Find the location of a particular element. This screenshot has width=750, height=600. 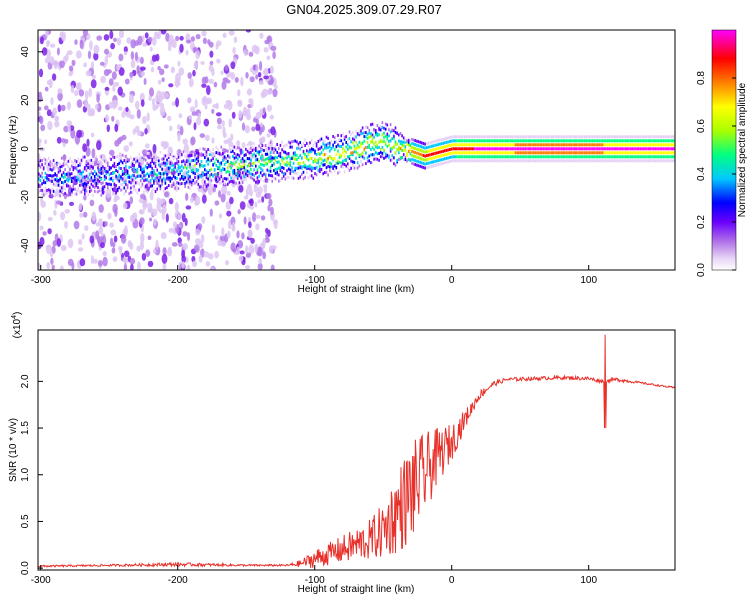

colorbar-gradient is located at coordinates (724, 150).